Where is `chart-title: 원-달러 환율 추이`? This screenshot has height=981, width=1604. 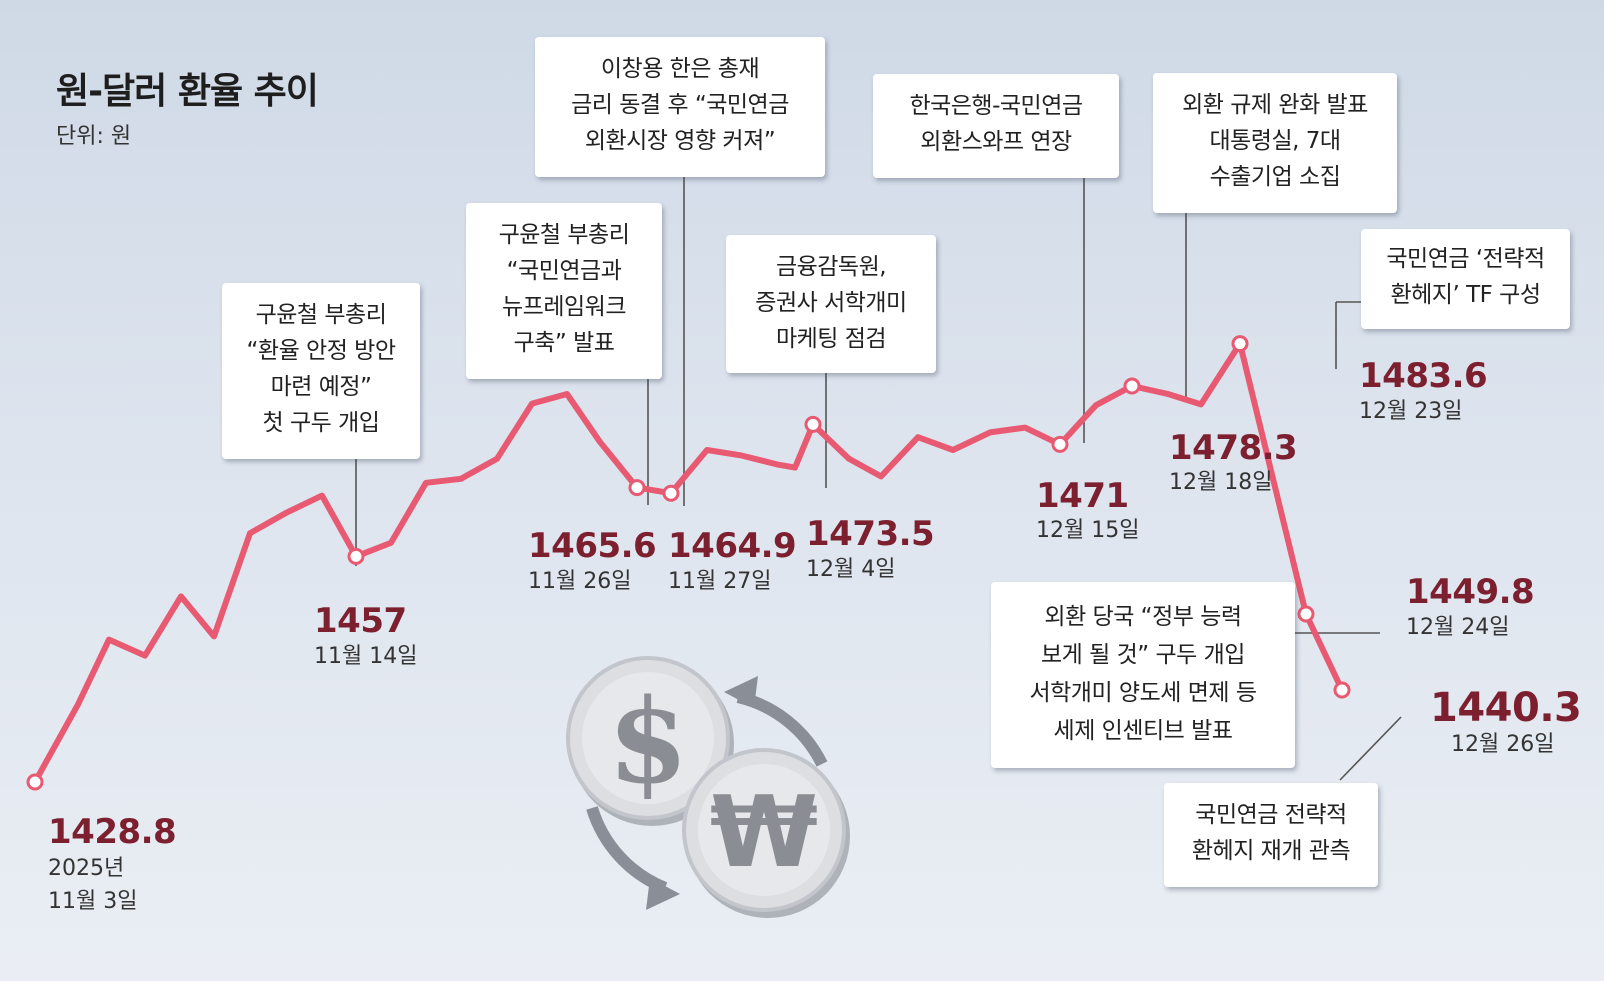 chart-title: 원-달러 환율 추이 is located at coordinates (187, 91).